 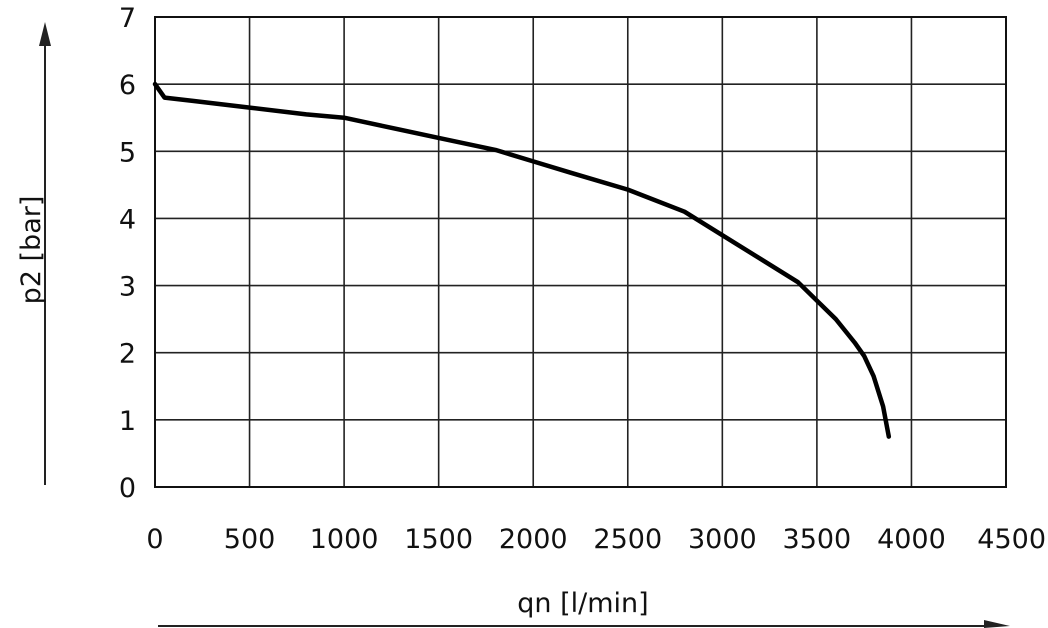 I want to click on y-axis-title: p2 [bar], so click(x=31, y=250).